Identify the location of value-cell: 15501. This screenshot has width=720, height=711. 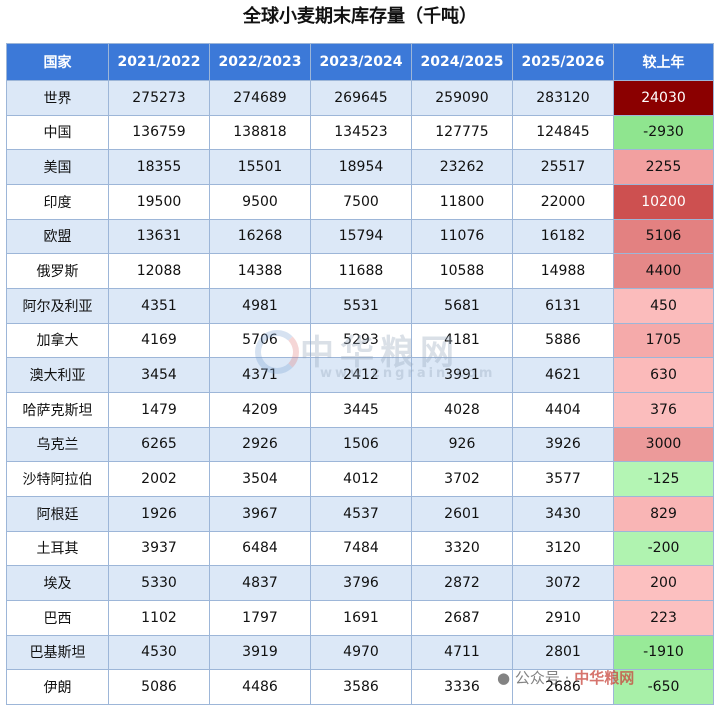
(260, 167).